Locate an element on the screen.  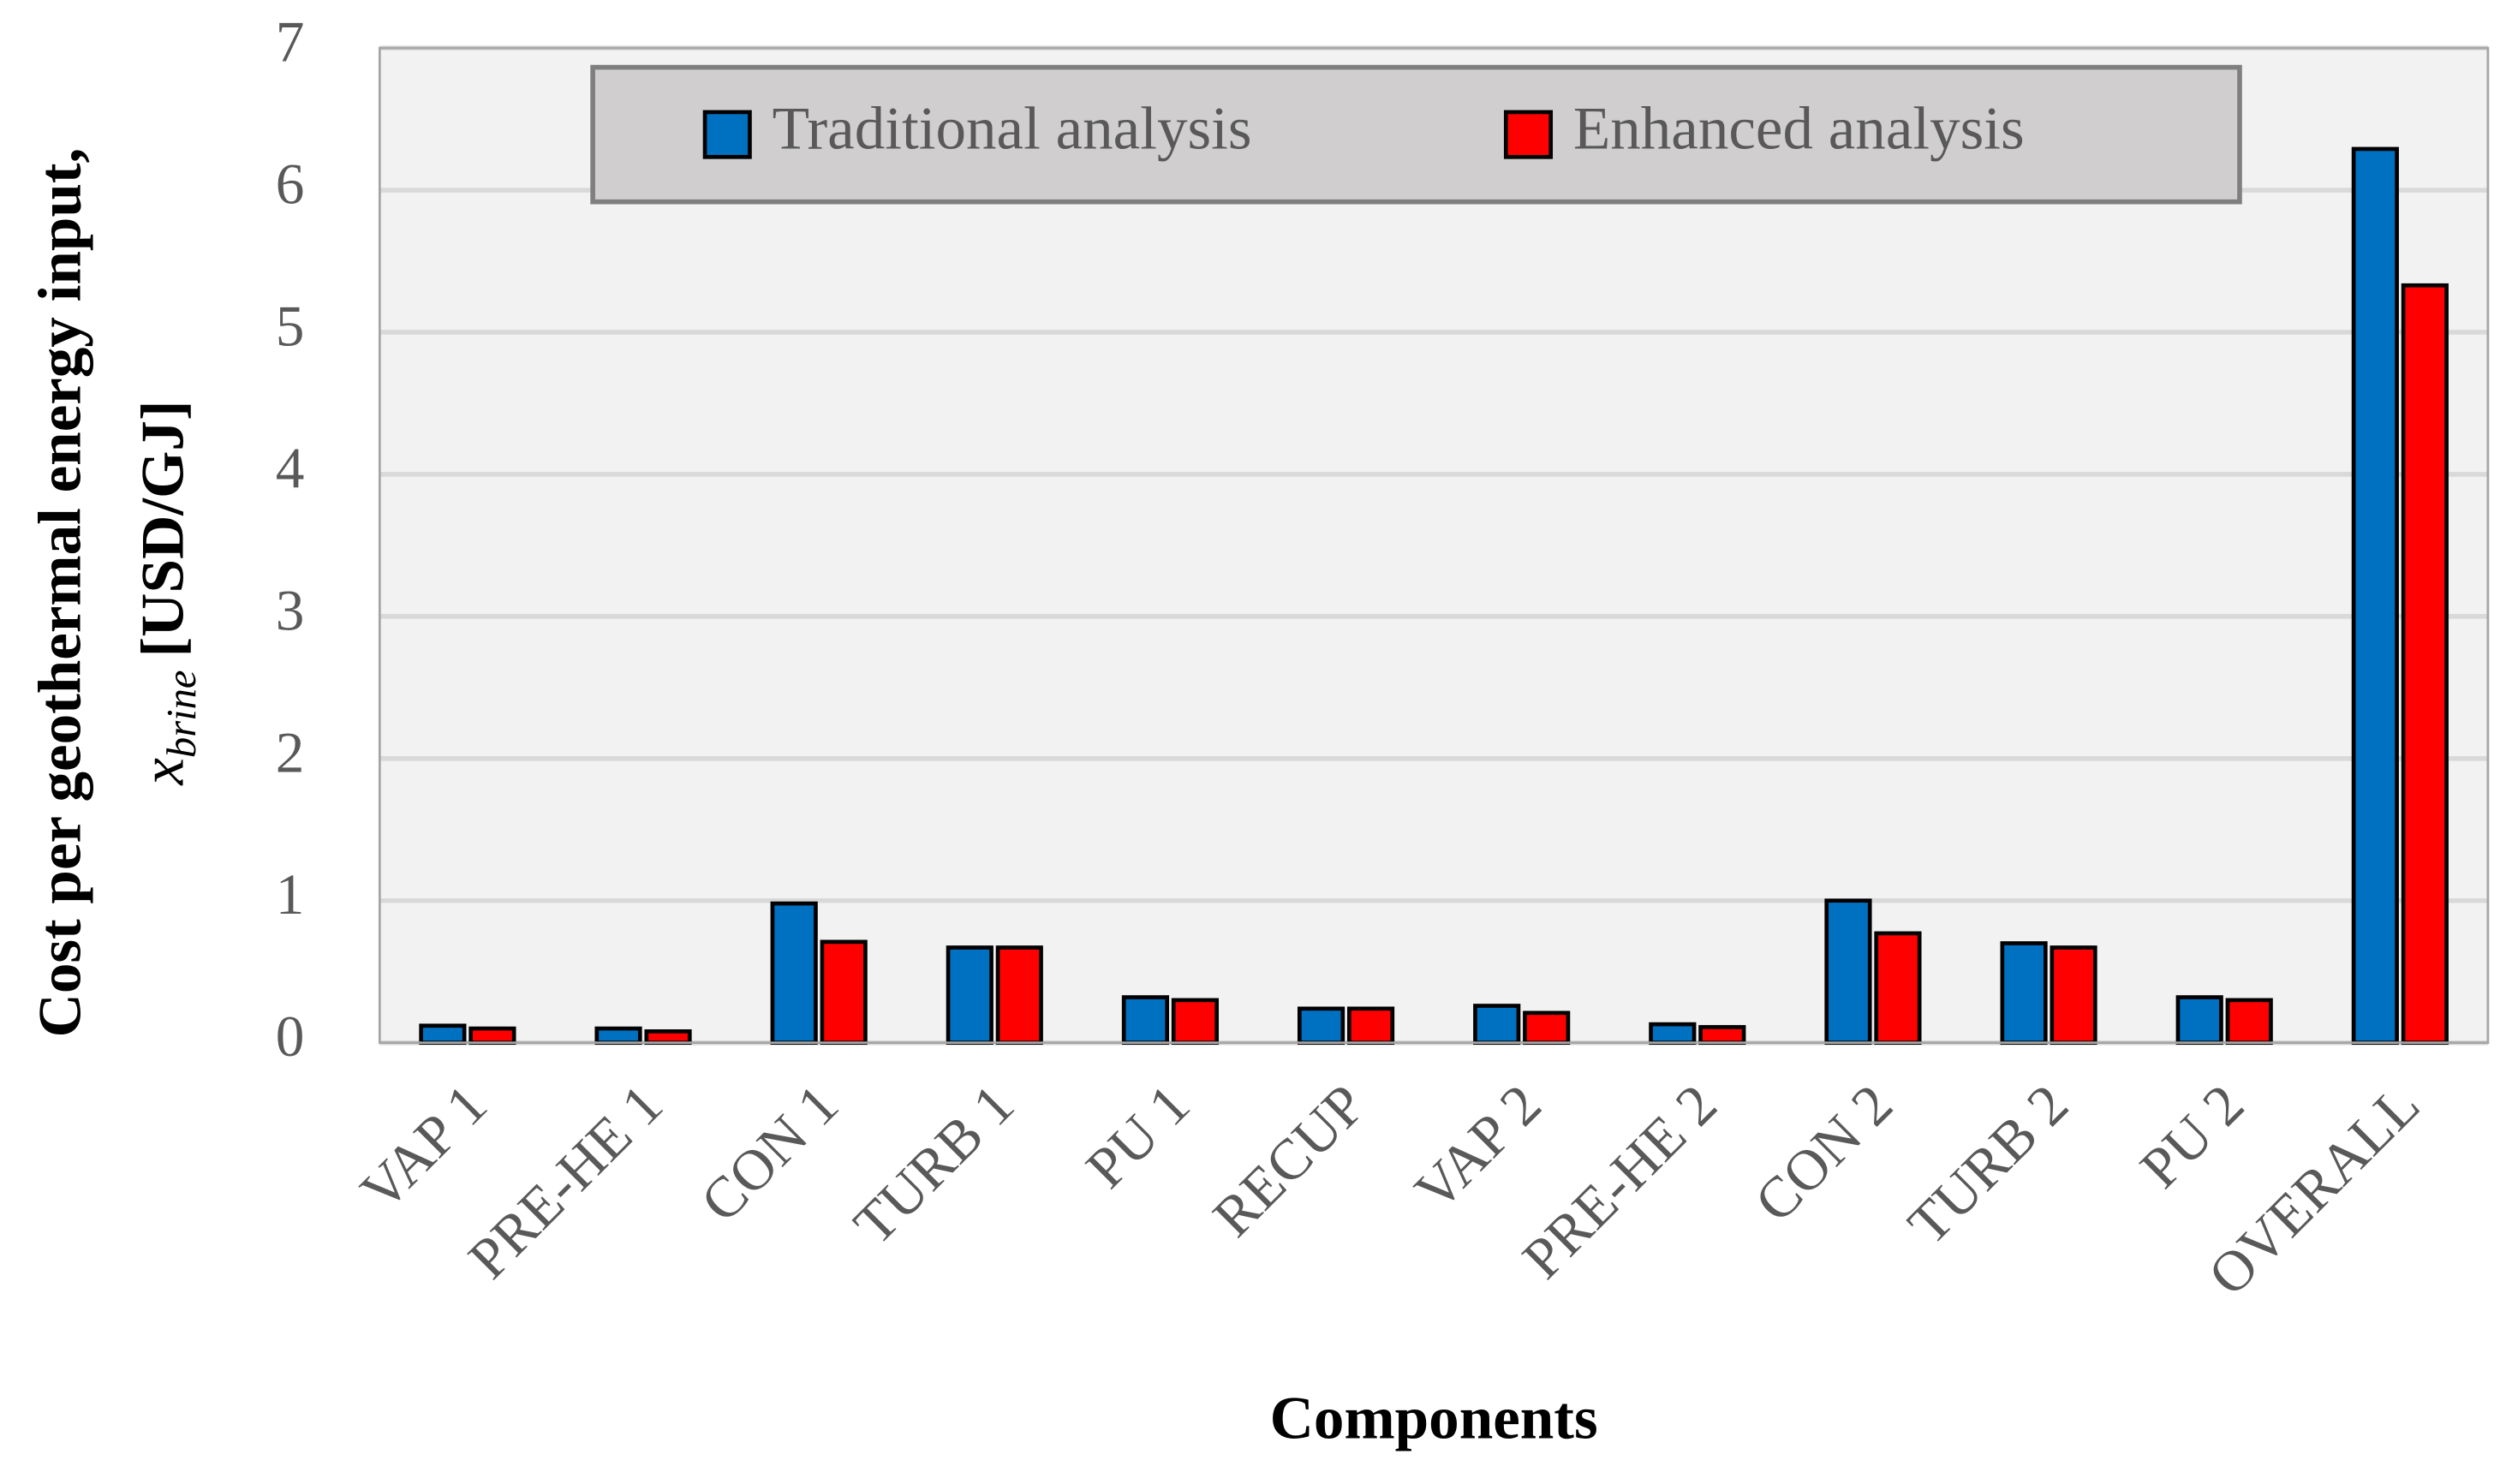
legend: Traditional analysis Enhanced analysis is located at coordinates (1416, 135).